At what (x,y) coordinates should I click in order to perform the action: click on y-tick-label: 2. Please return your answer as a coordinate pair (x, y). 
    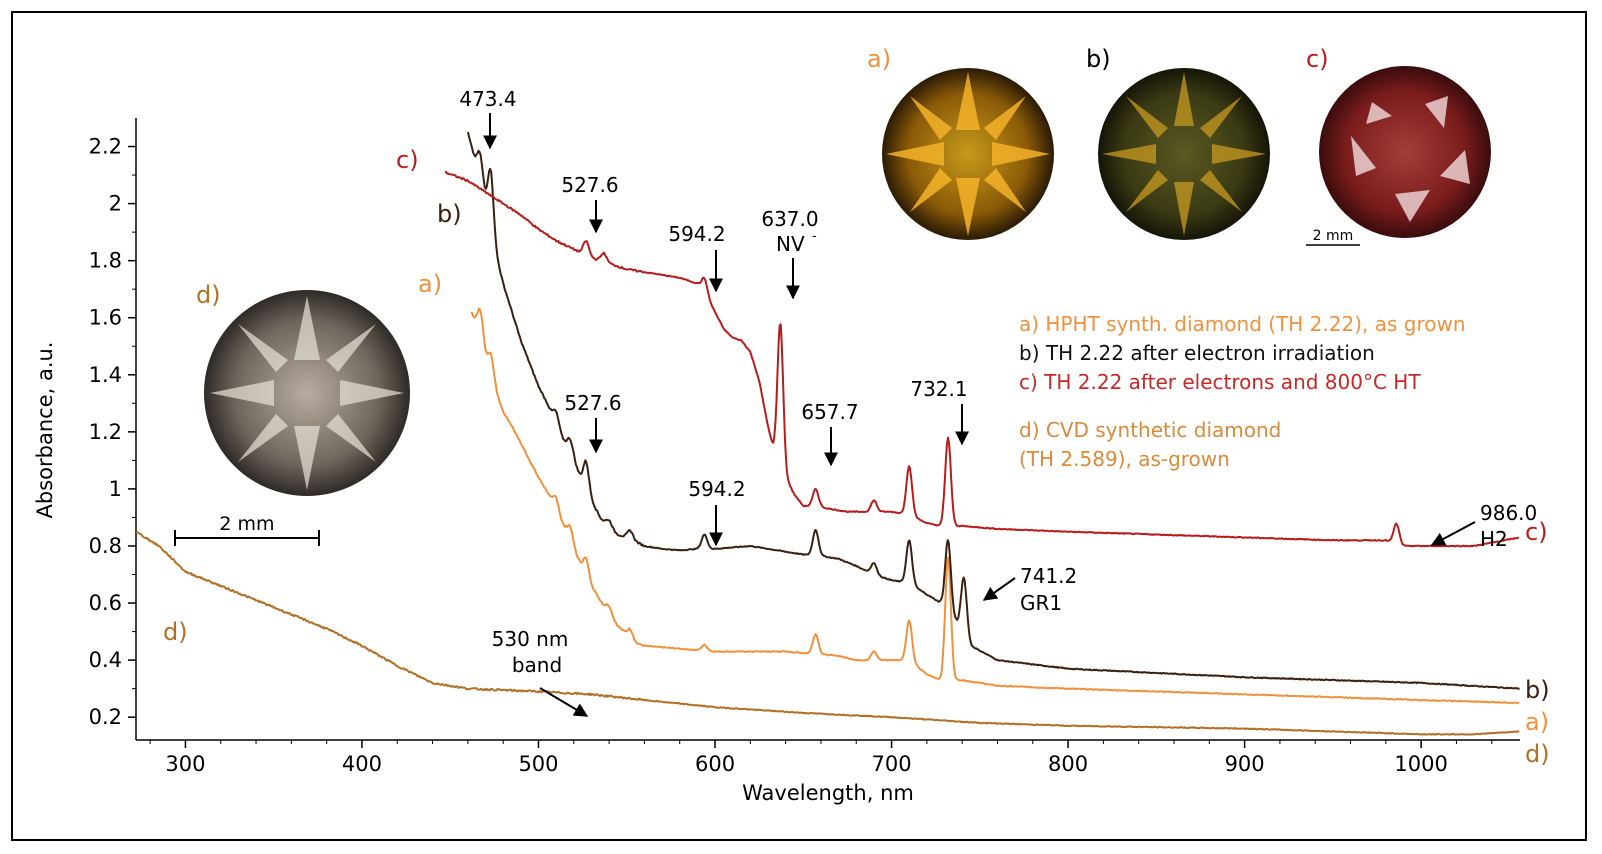
    Looking at the image, I should click on (115, 204).